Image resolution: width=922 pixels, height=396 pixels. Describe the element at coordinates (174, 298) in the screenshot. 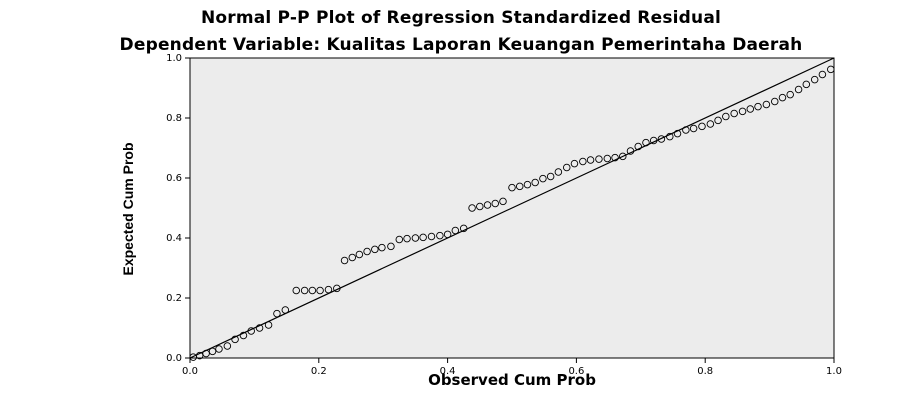

I see `y-tick-label: 0.2` at that location.